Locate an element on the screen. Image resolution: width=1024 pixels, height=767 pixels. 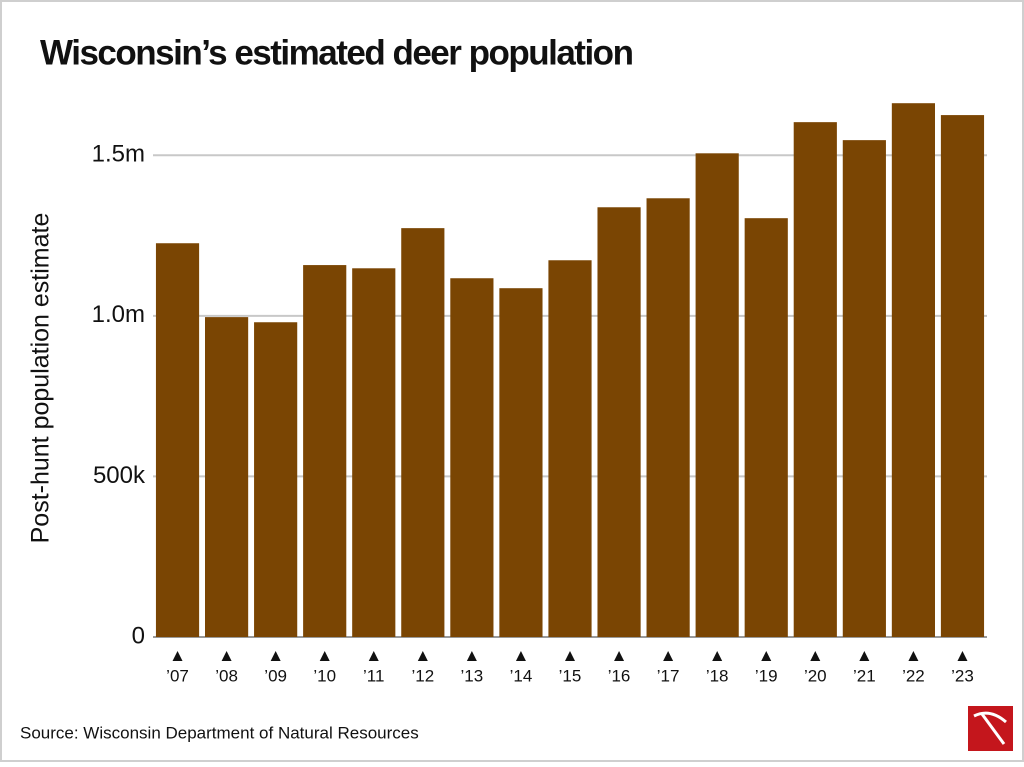
x-tick-label: ’16 is located at coordinates (619, 675).